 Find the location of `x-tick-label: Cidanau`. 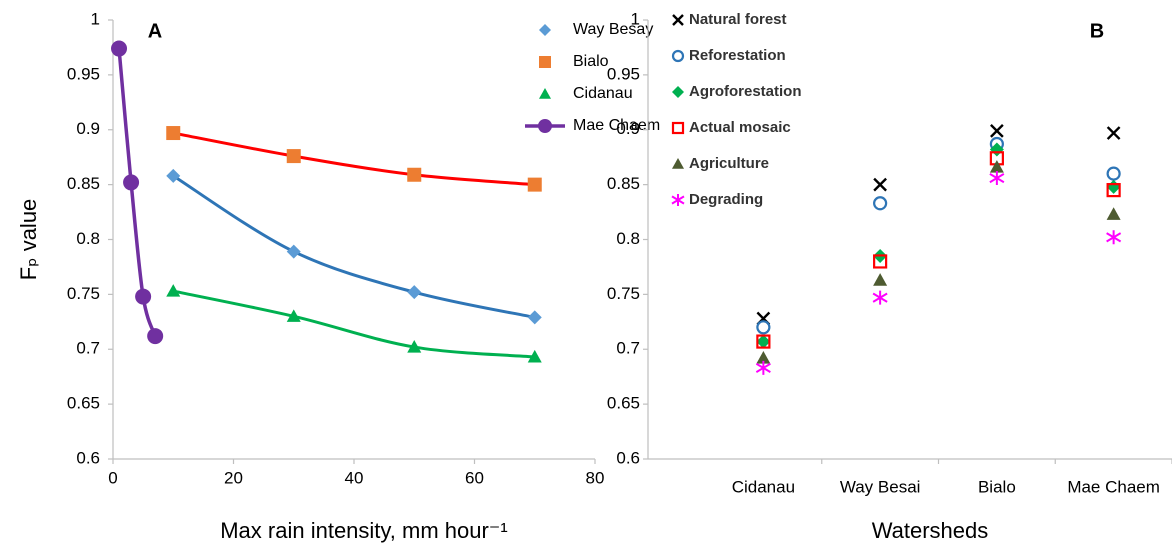

x-tick-label: Cidanau is located at coordinates (763, 486).